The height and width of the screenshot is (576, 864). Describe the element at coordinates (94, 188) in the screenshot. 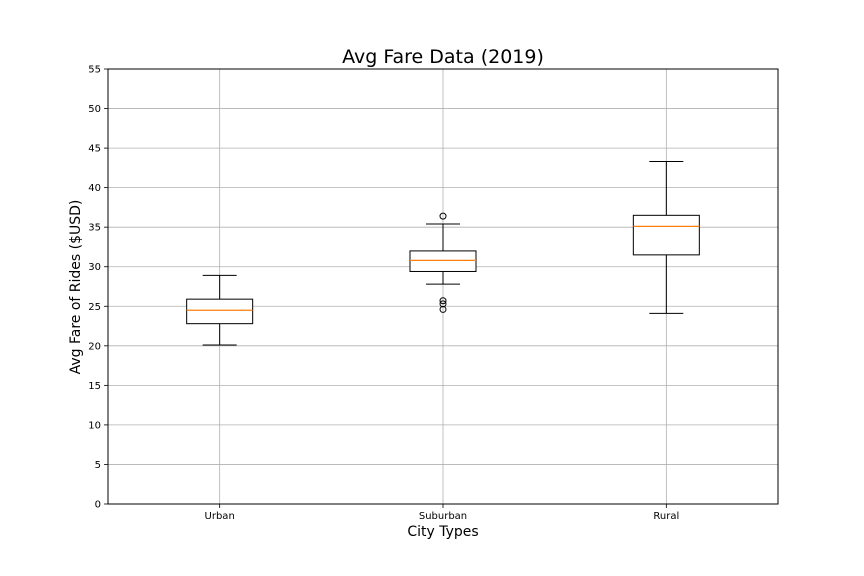

I see `y-tick-label: 40` at that location.